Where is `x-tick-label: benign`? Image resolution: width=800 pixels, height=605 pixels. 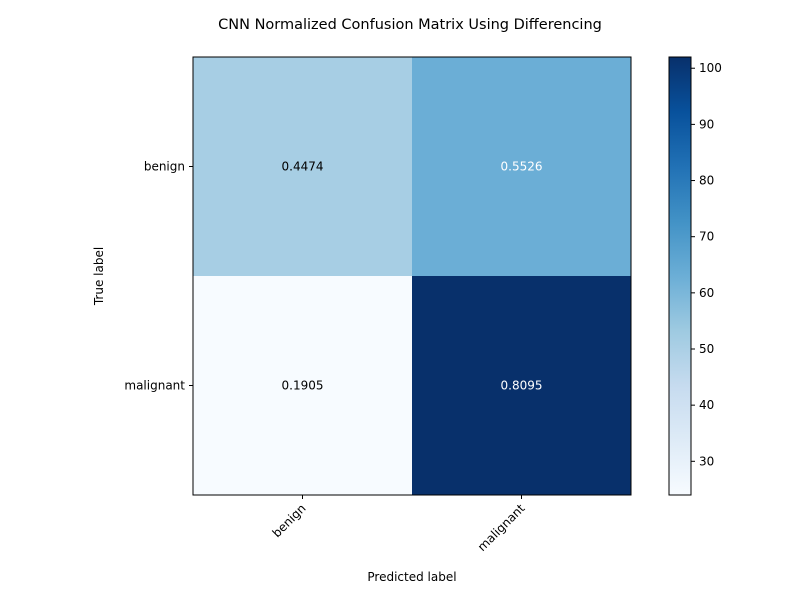
x-tick-label: benign is located at coordinates (289, 520).